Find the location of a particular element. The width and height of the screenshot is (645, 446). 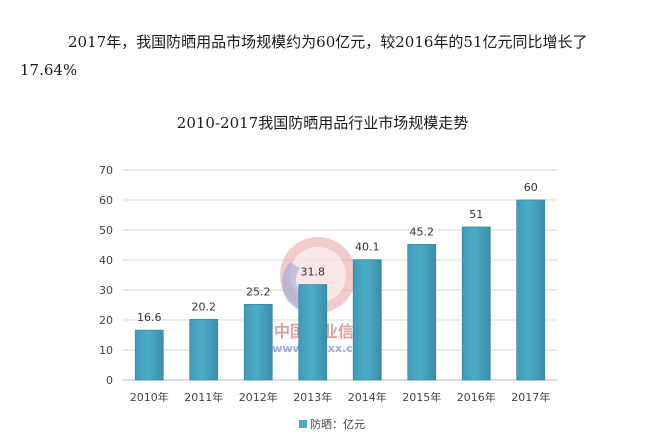

y-tick-label: 20 is located at coordinates (106, 320).